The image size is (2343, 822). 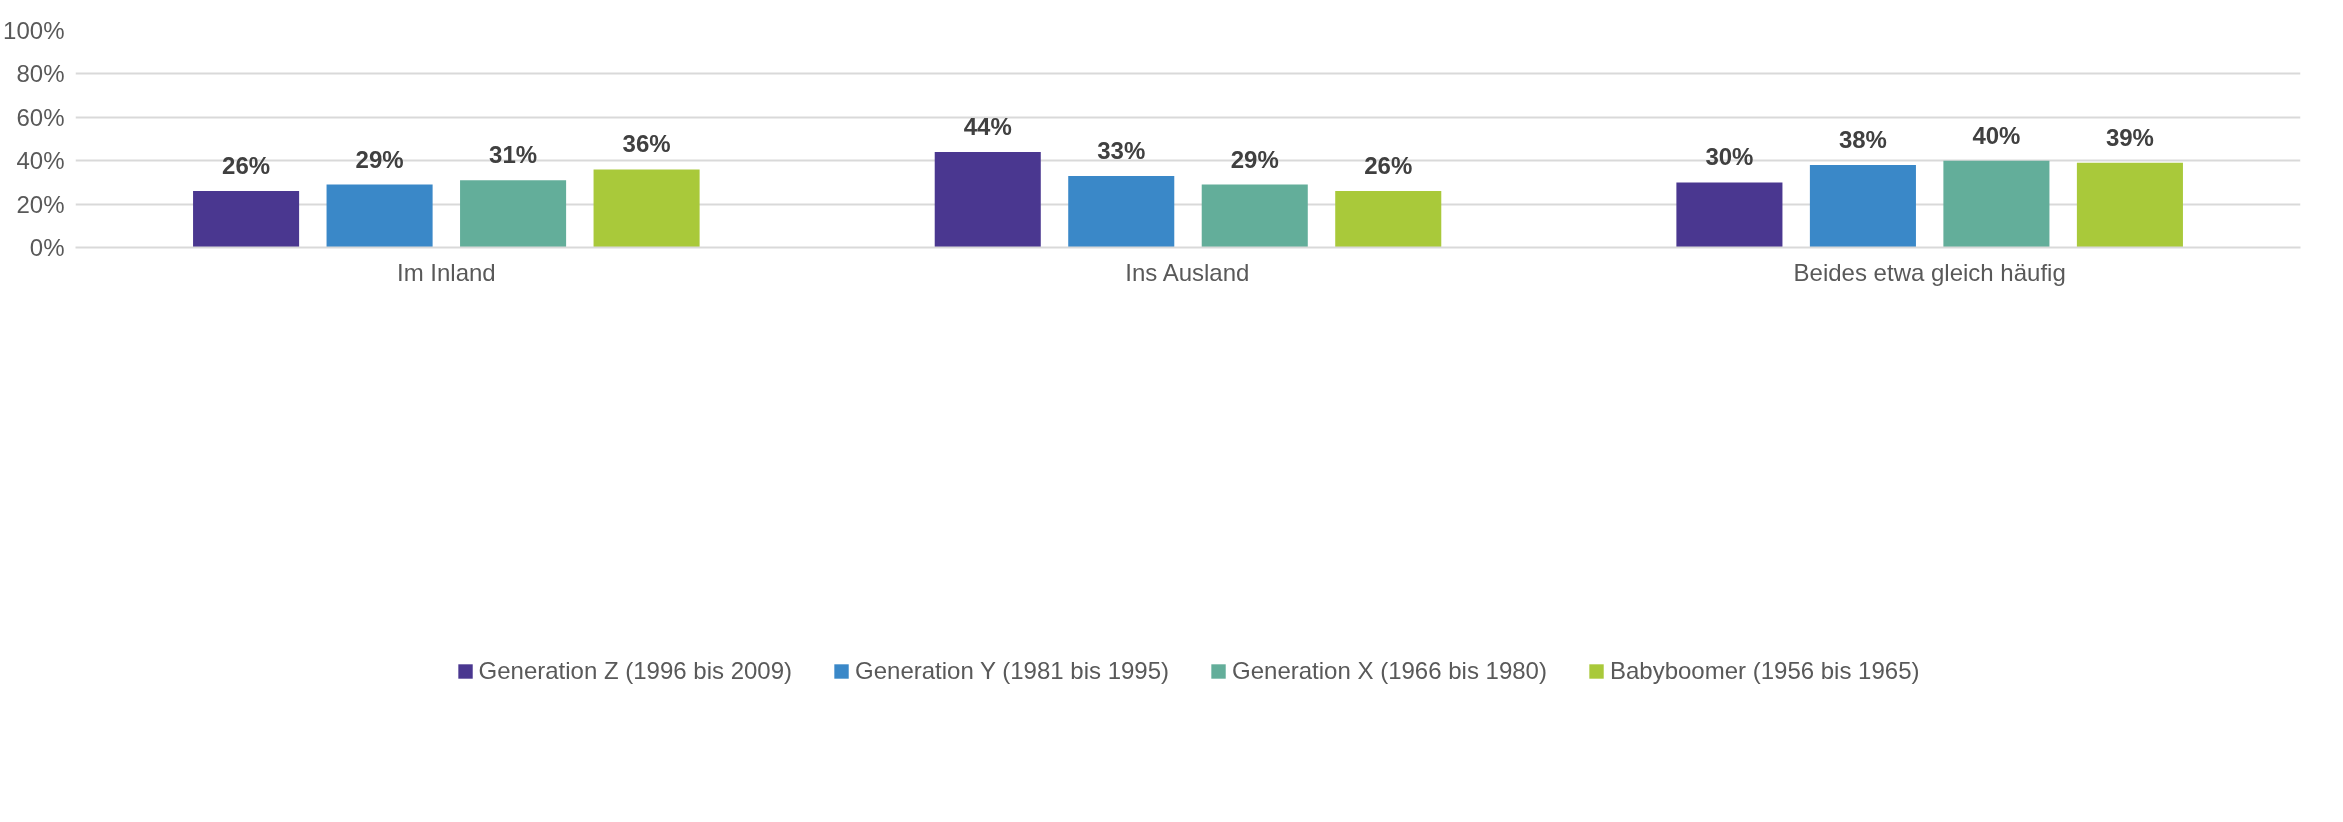 What do you see at coordinates (1121, 150) in the screenshot?
I see `data-label: 33%` at bounding box center [1121, 150].